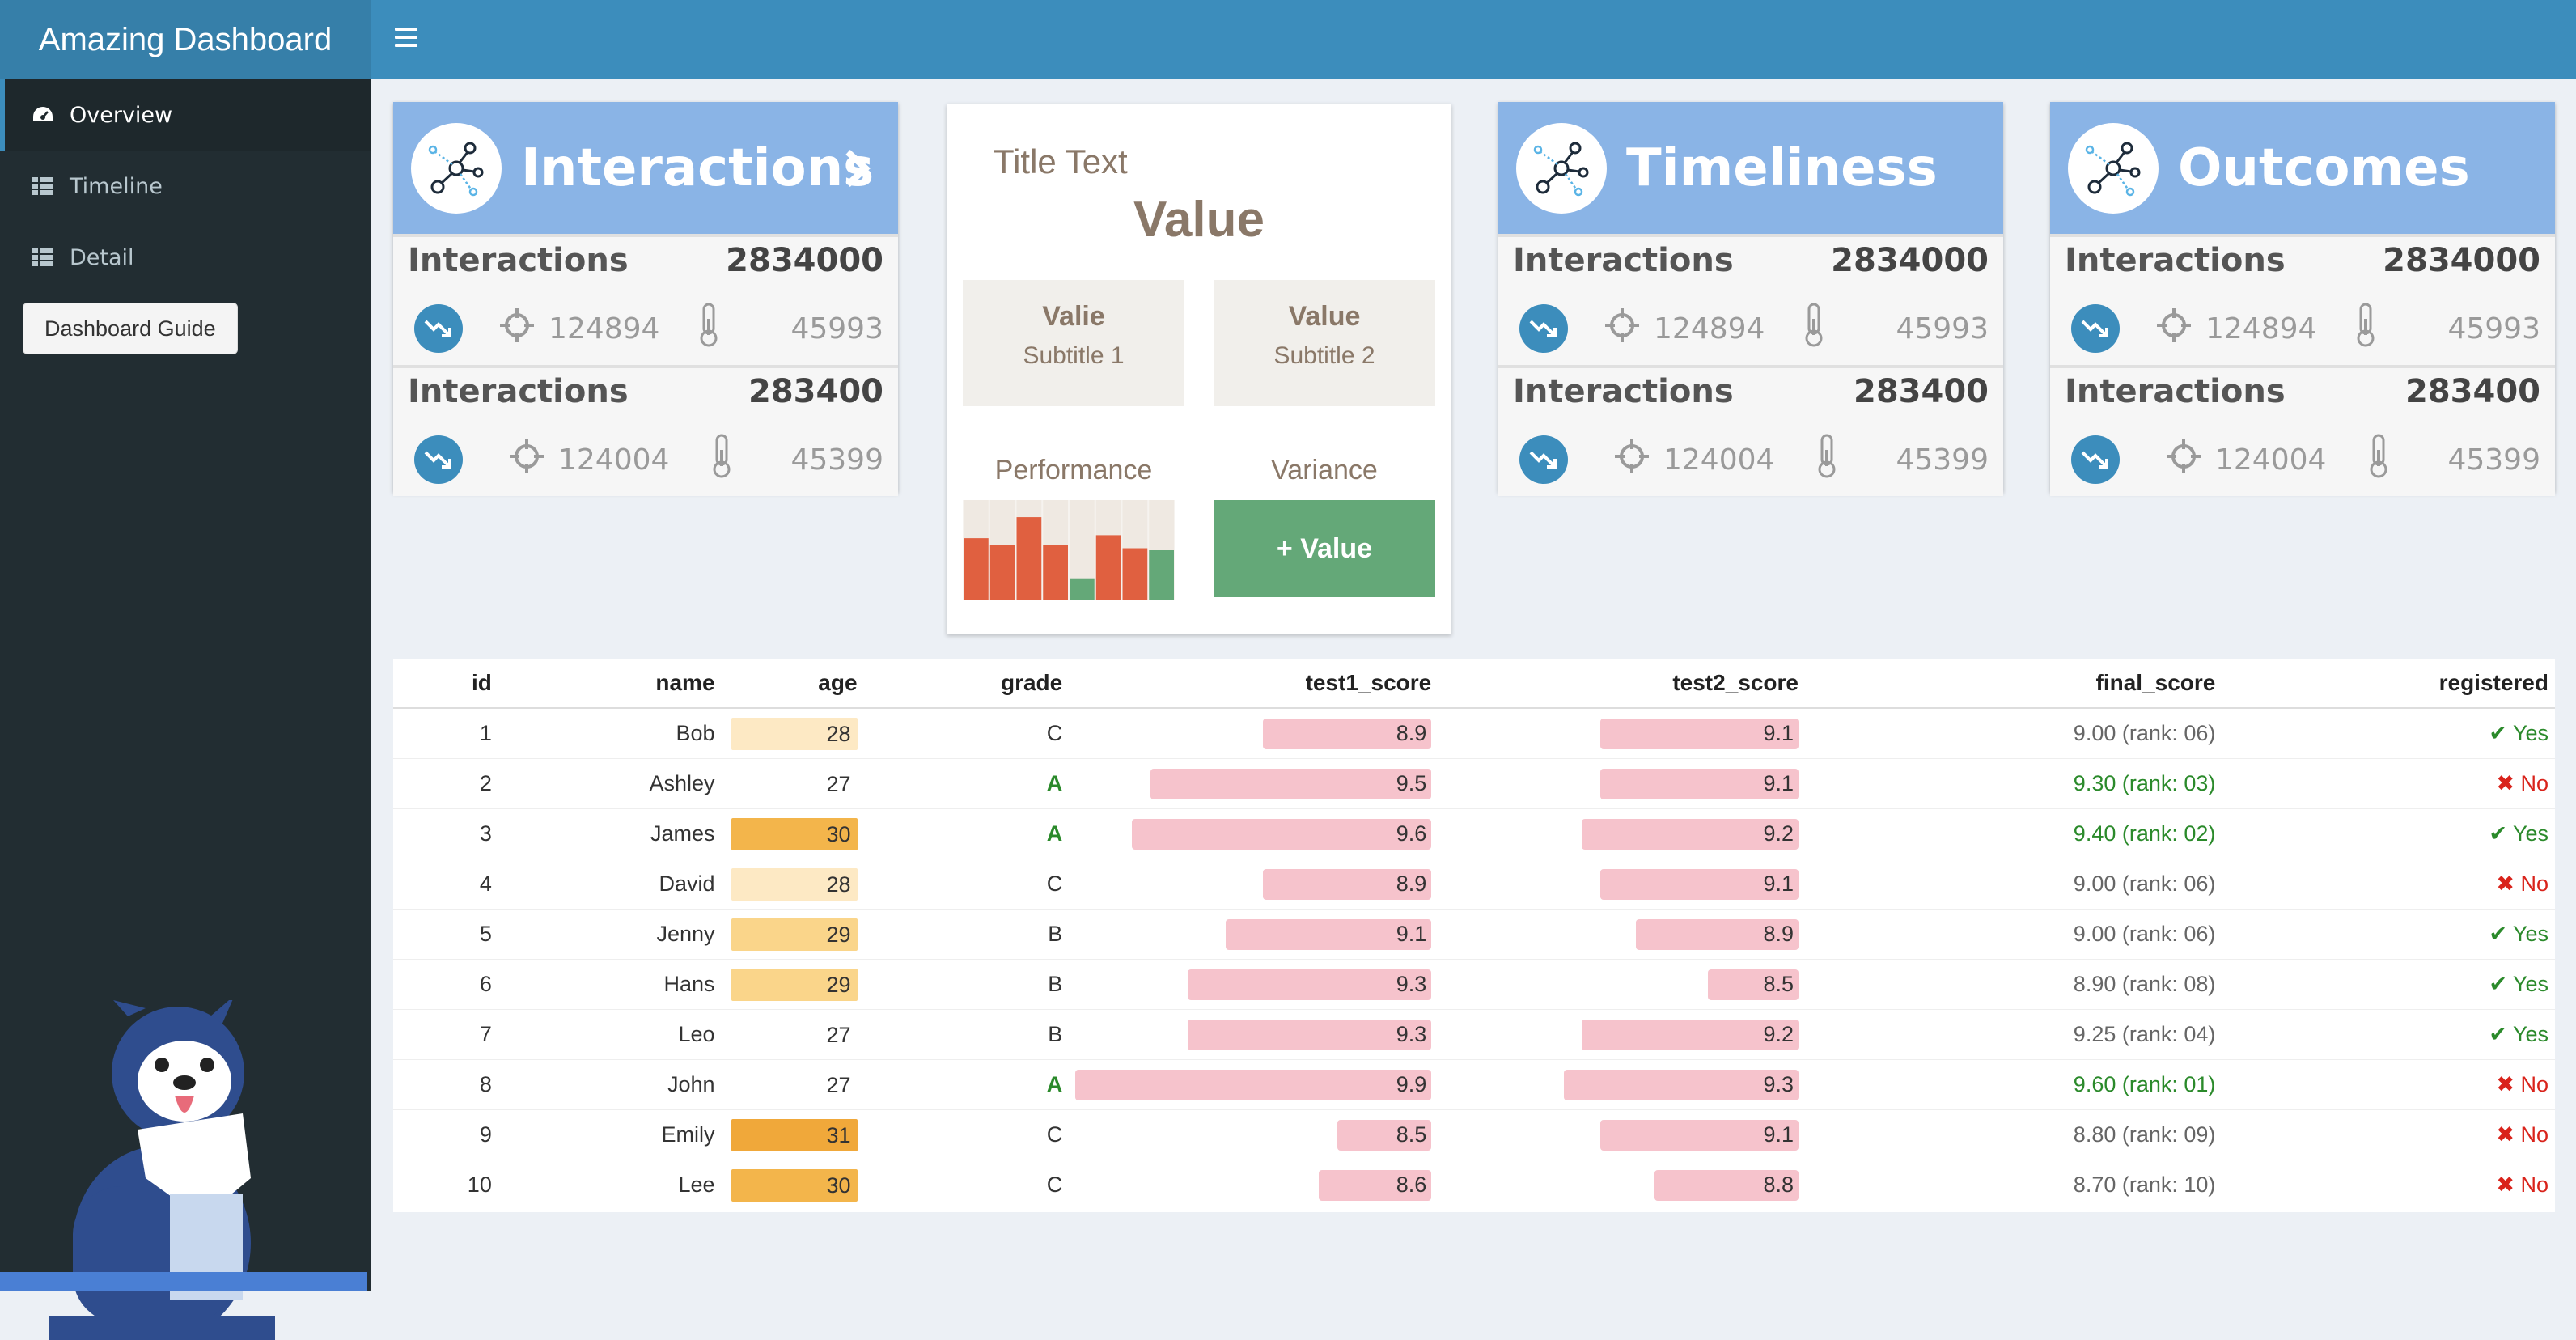  I want to click on table-row: 8 John 27 A 9.9 9.3 9.60 (rank: 01) ✖ No, so click(1474, 1084).